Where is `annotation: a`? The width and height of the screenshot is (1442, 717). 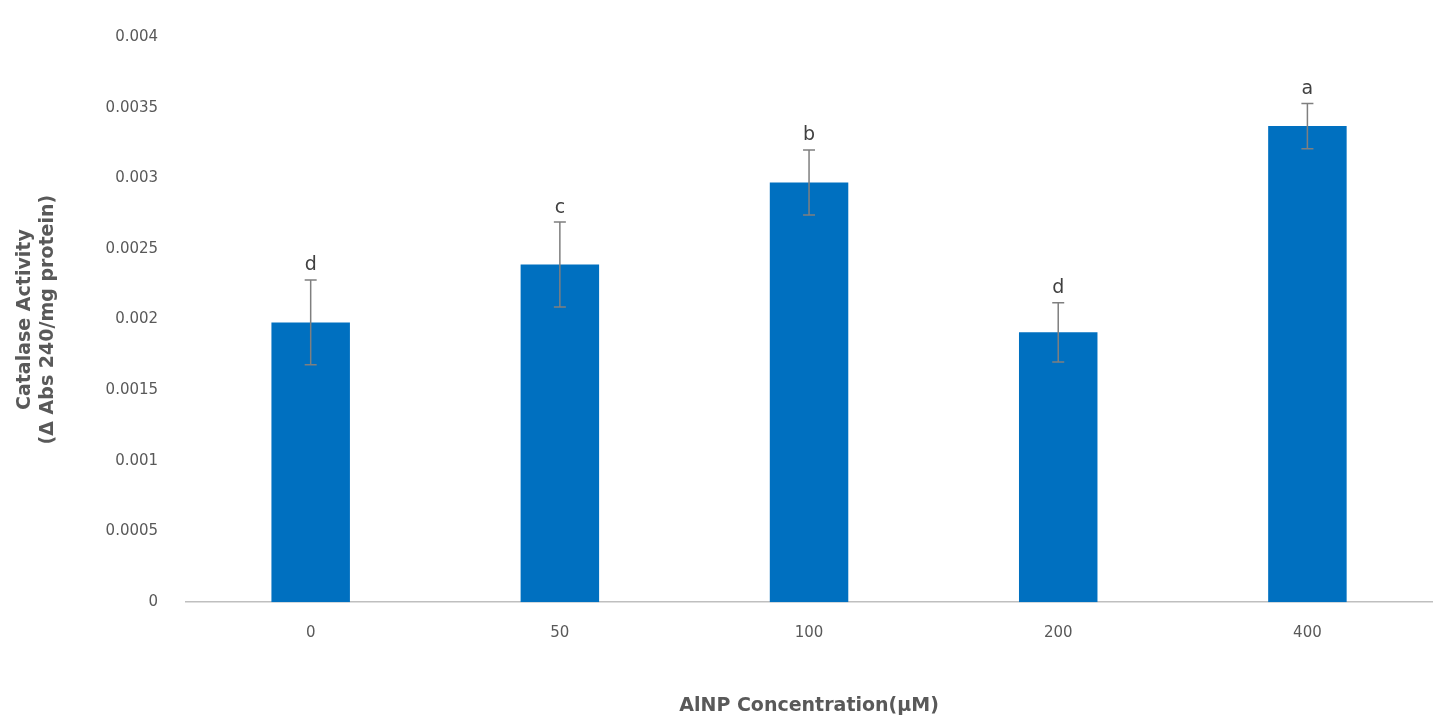
annotation: a is located at coordinates (1307, 86).